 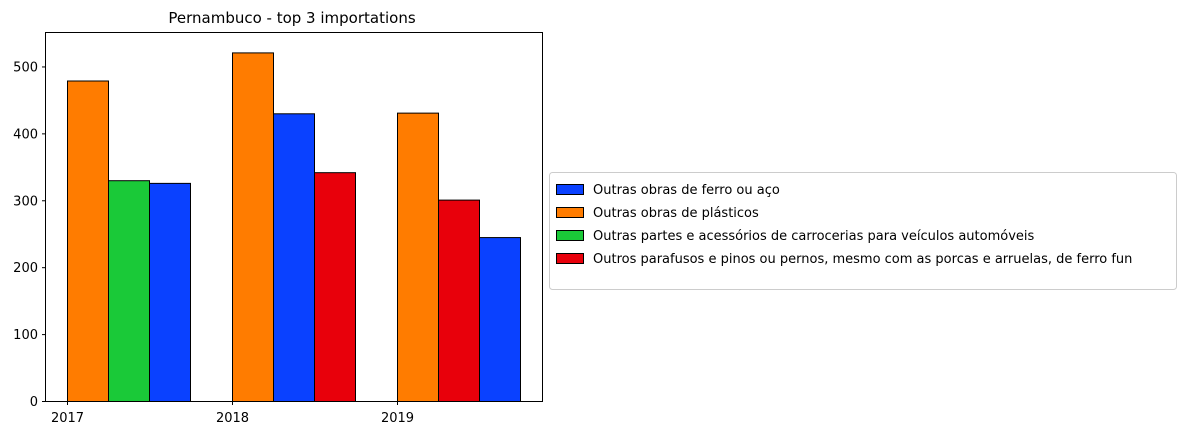 What do you see at coordinates (29, 235) in the screenshot?
I see `y-axis: 0 100 200 300 400 500` at bounding box center [29, 235].